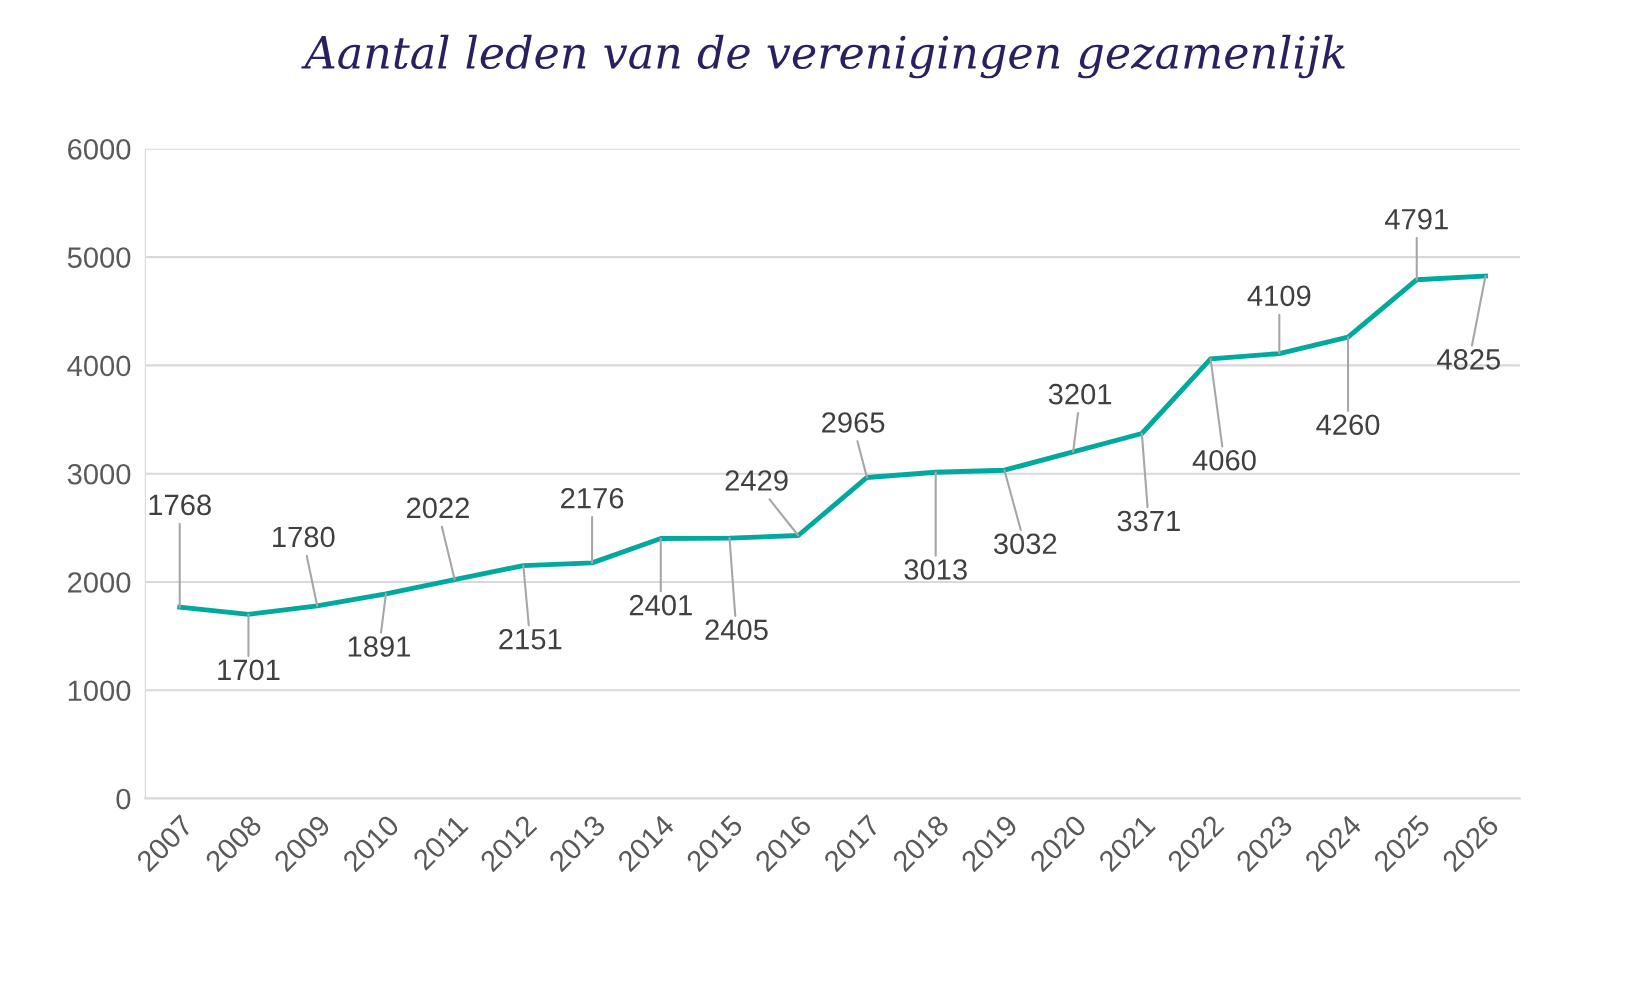 The height and width of the screenshot is (992, 1652). Describe the element at coordinates (99, 474) in the screenshot. I see `y-tick-label: 3000` at that location.